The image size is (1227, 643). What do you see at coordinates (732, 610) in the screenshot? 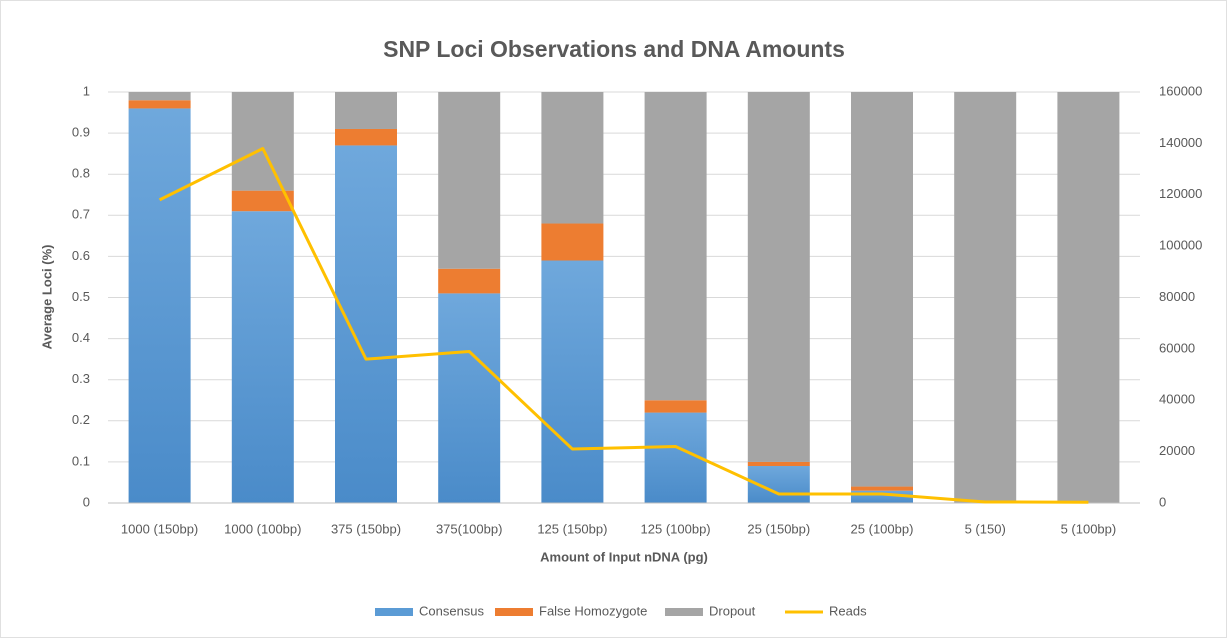
I see `legend-label: Dropout` at bounding box center [732, 610].